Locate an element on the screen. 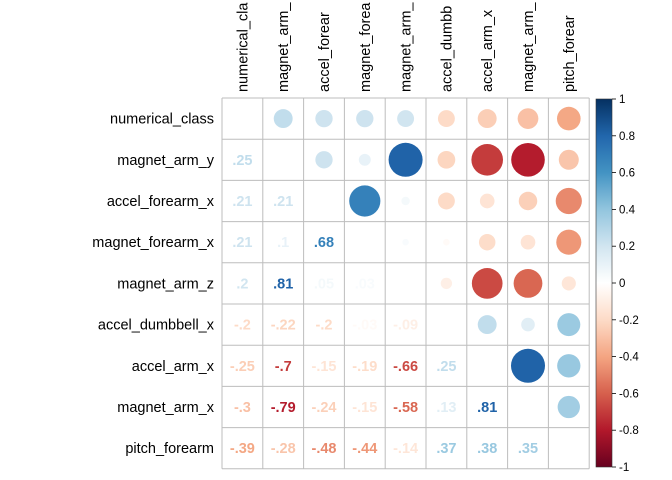  colorbar-tick-label: -1 is located at coordinates (624, 468).